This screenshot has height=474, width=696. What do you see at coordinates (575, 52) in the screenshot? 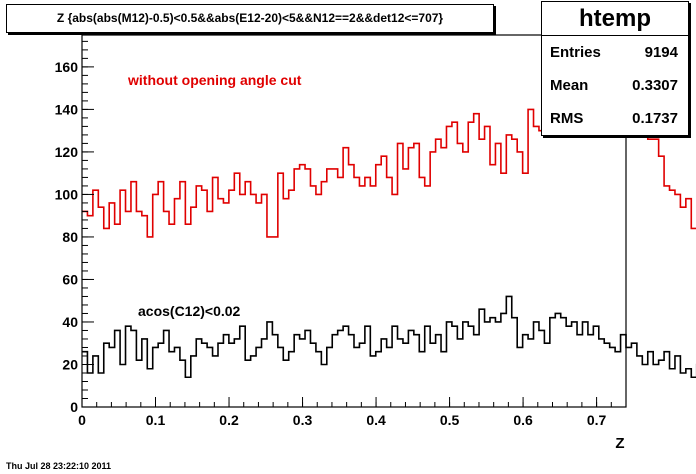
I see `stats-label: Entries` at bounding box center [575, 52].